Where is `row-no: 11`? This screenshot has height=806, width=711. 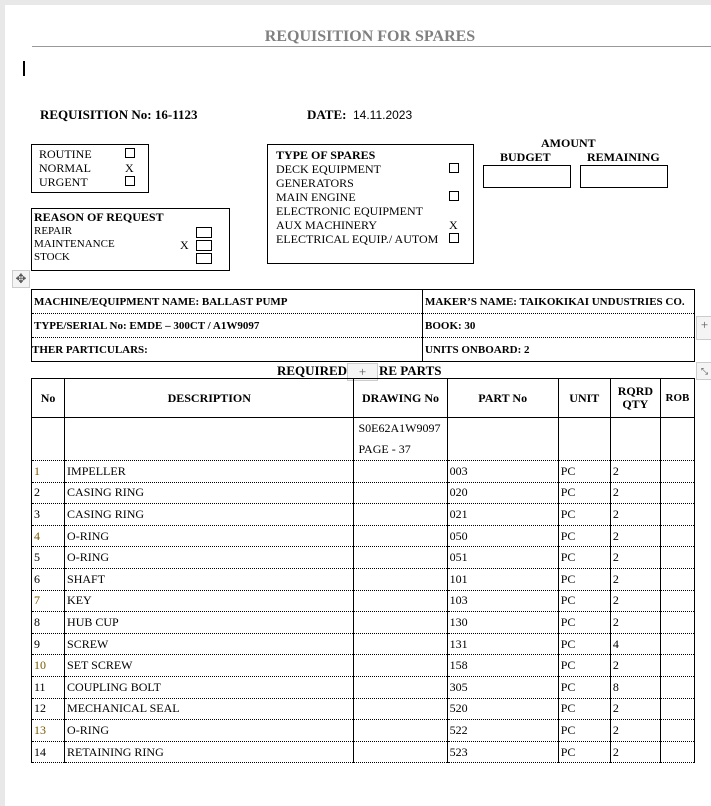
row-no: 11 is located at coordinates (48, 687).